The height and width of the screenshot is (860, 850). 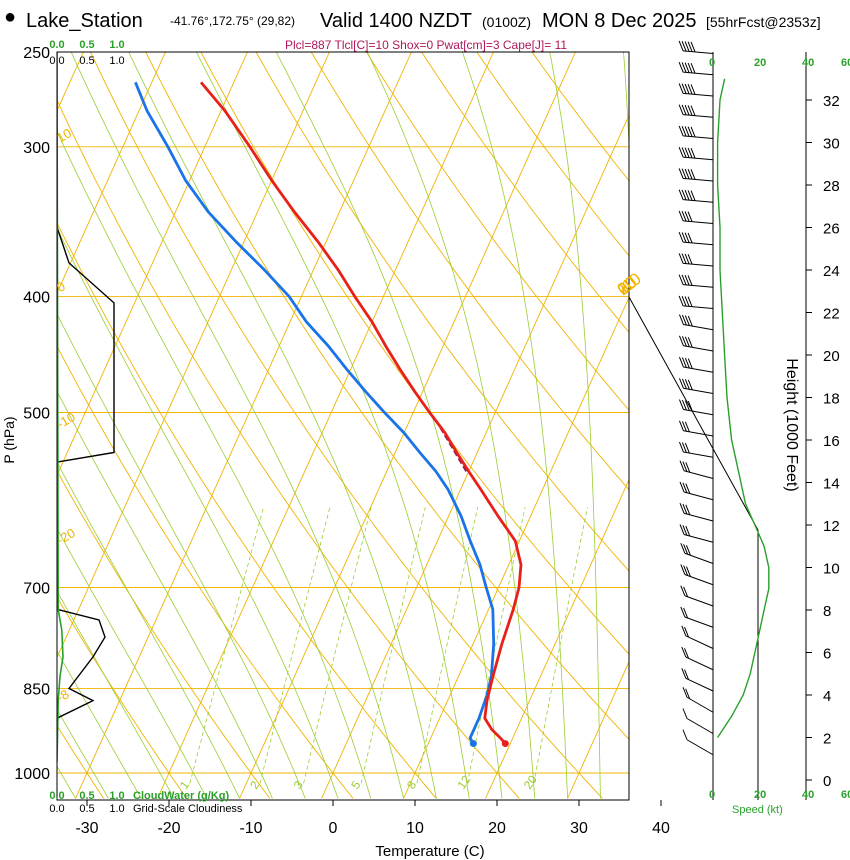 I want to click on pressure-tick-label: 850, so click(x=36, y=689).